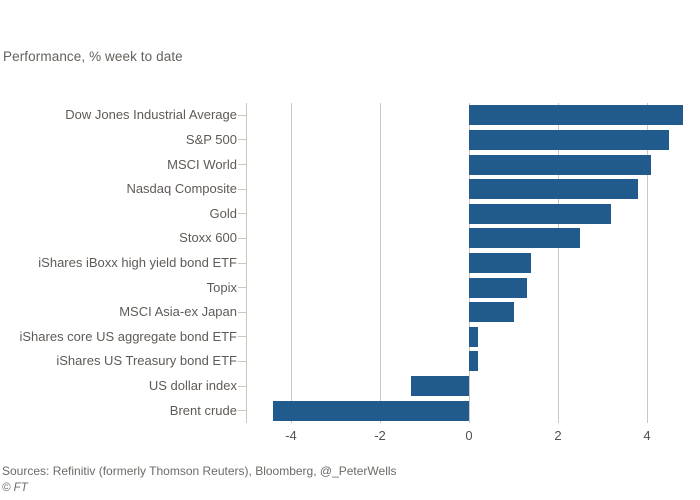 This screenshot has height=500, width=700. What do you see at coordinates (15, 488) in the screenshot?
I see `ft-copyright: © FT` at bounding box center [15, 488].